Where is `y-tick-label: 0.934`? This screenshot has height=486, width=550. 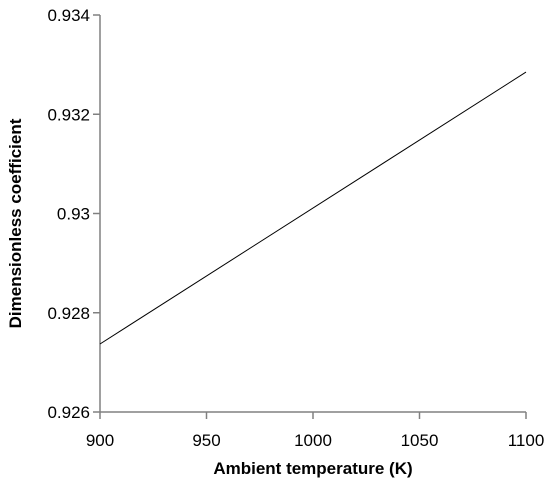
y-tick-label: 0.934 is located at coordinates (68, 15).